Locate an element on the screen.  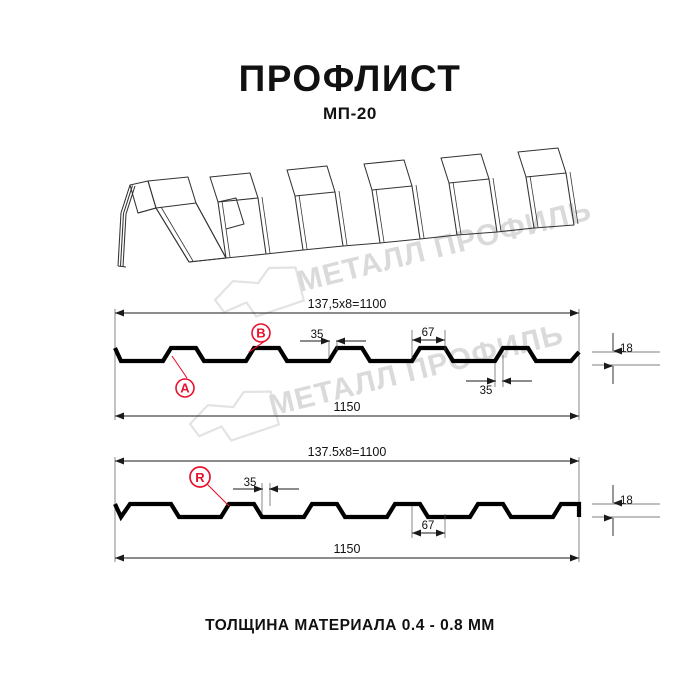
marker-r: R is located at coordinates (209, 486).